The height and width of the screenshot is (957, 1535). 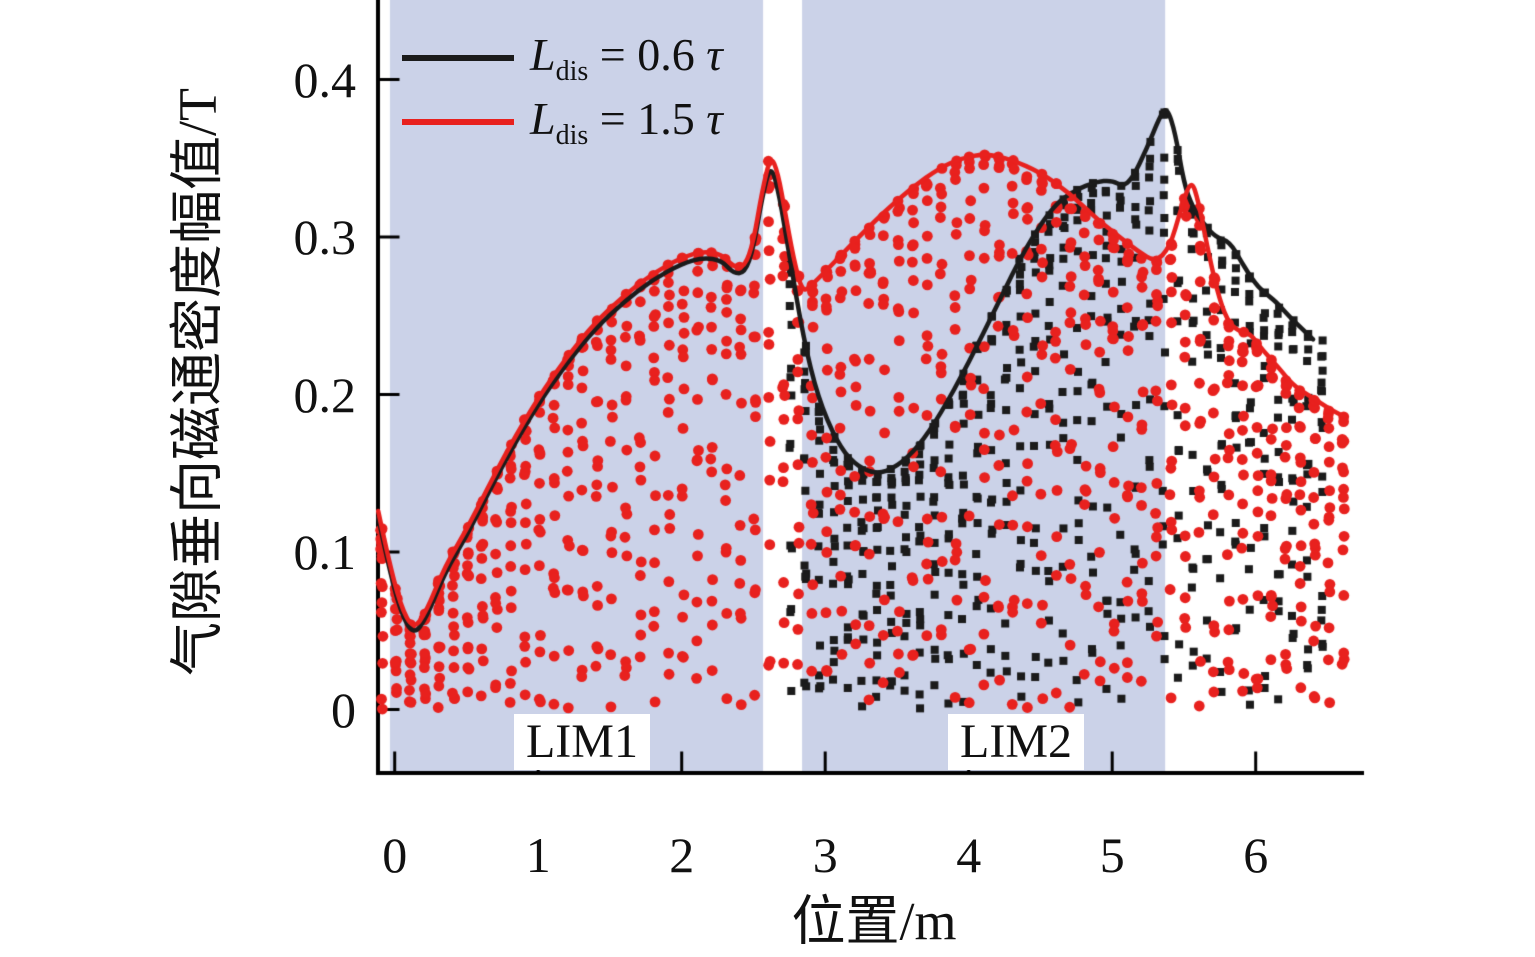 What do you see at coordinates (682, 855) in the screenshot?
I see `x-tick-label: 2` at bounding box center [682, 855].